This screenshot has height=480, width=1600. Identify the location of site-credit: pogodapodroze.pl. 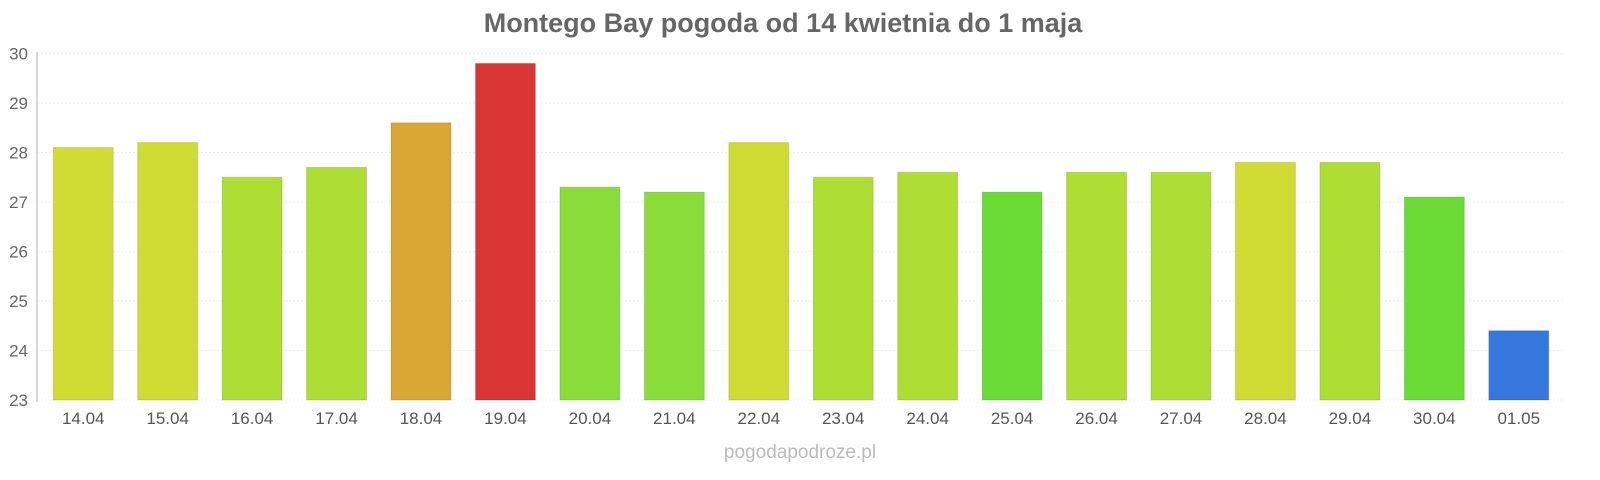
(800, 452).